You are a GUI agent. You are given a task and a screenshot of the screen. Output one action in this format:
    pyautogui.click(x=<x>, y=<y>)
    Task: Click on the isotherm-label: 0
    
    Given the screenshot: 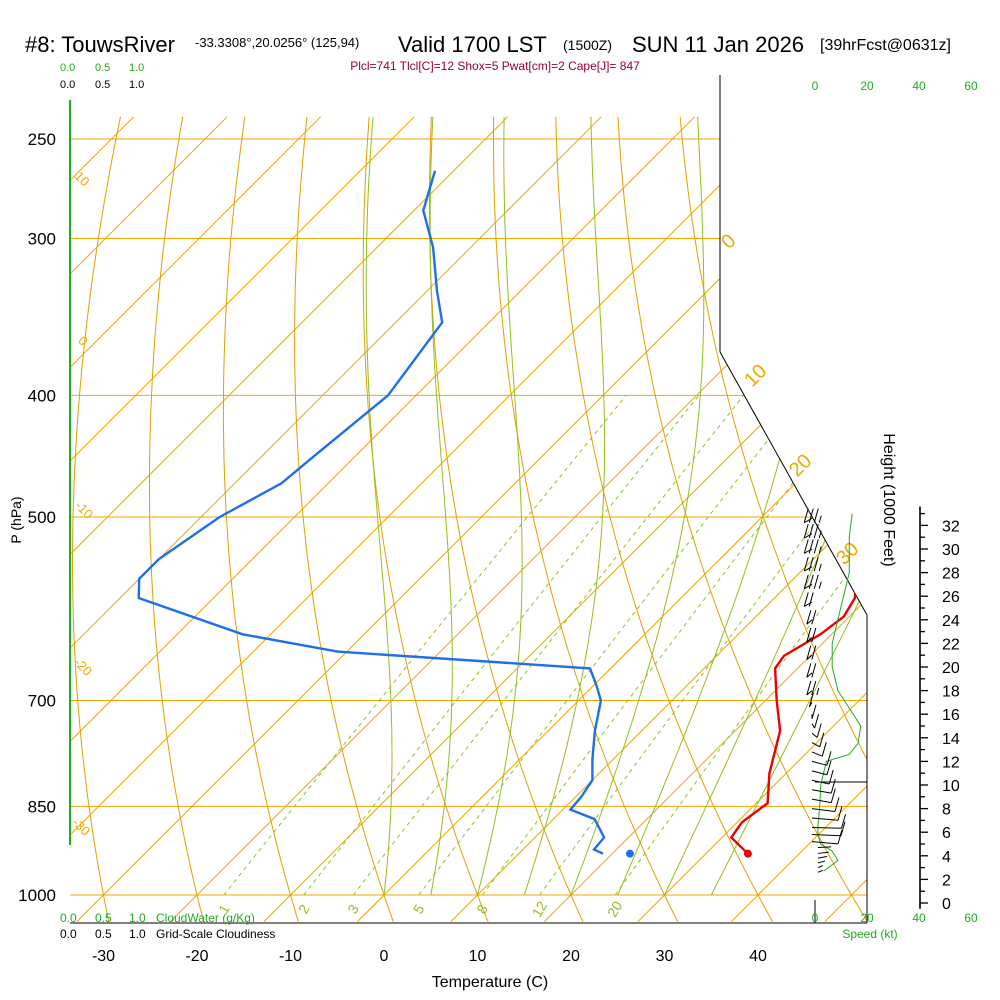 What is the action you would take?
    pyautogui.click(x=728, y=241)
    